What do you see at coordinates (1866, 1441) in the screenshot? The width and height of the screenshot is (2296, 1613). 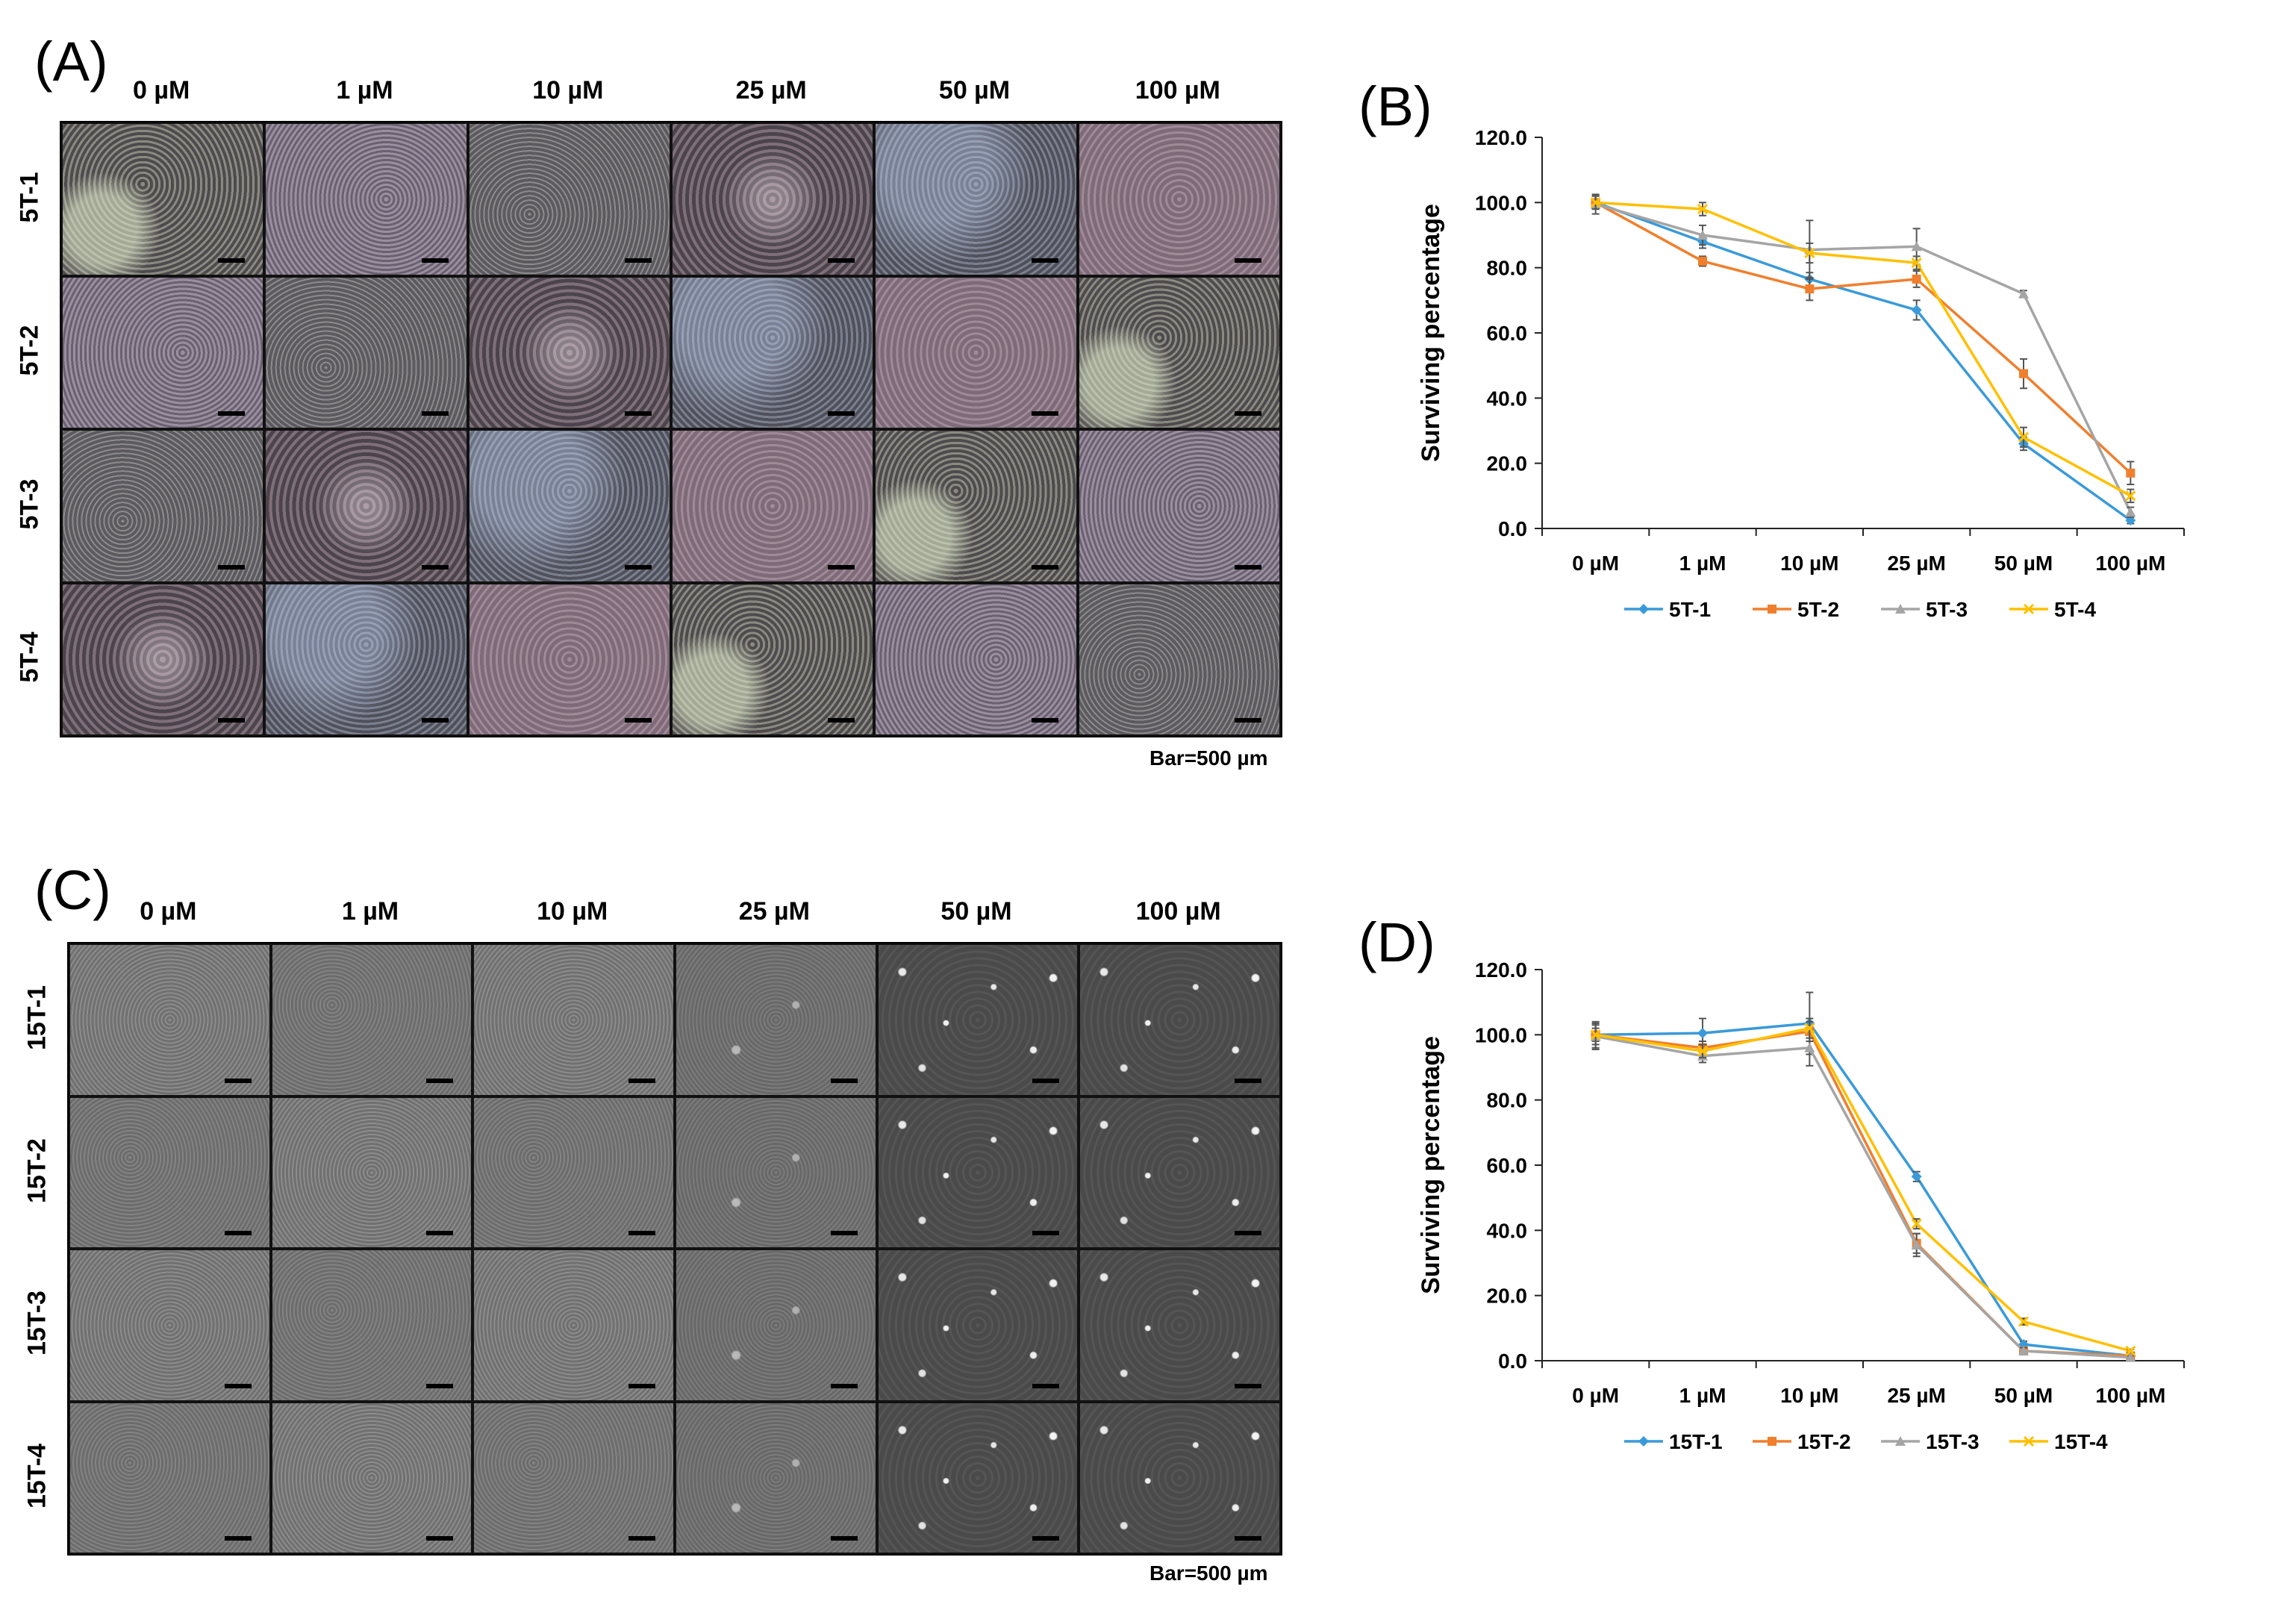 I see `legend: 15T-1 15T-2 15T-3 15T-4` at bounding box center [1866, 1441].